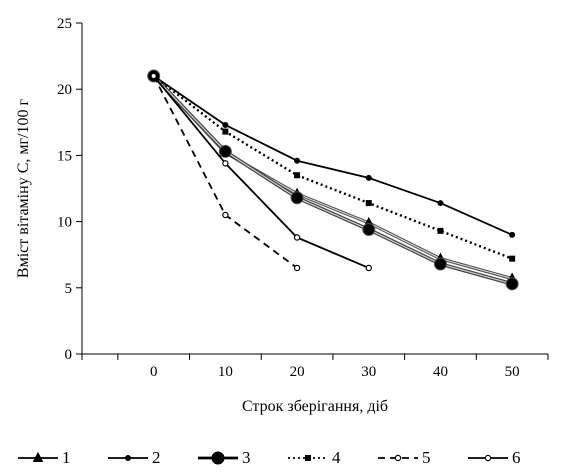 The image size is (565, 474). I want to click on legend-label: 3, so click(246, 457).